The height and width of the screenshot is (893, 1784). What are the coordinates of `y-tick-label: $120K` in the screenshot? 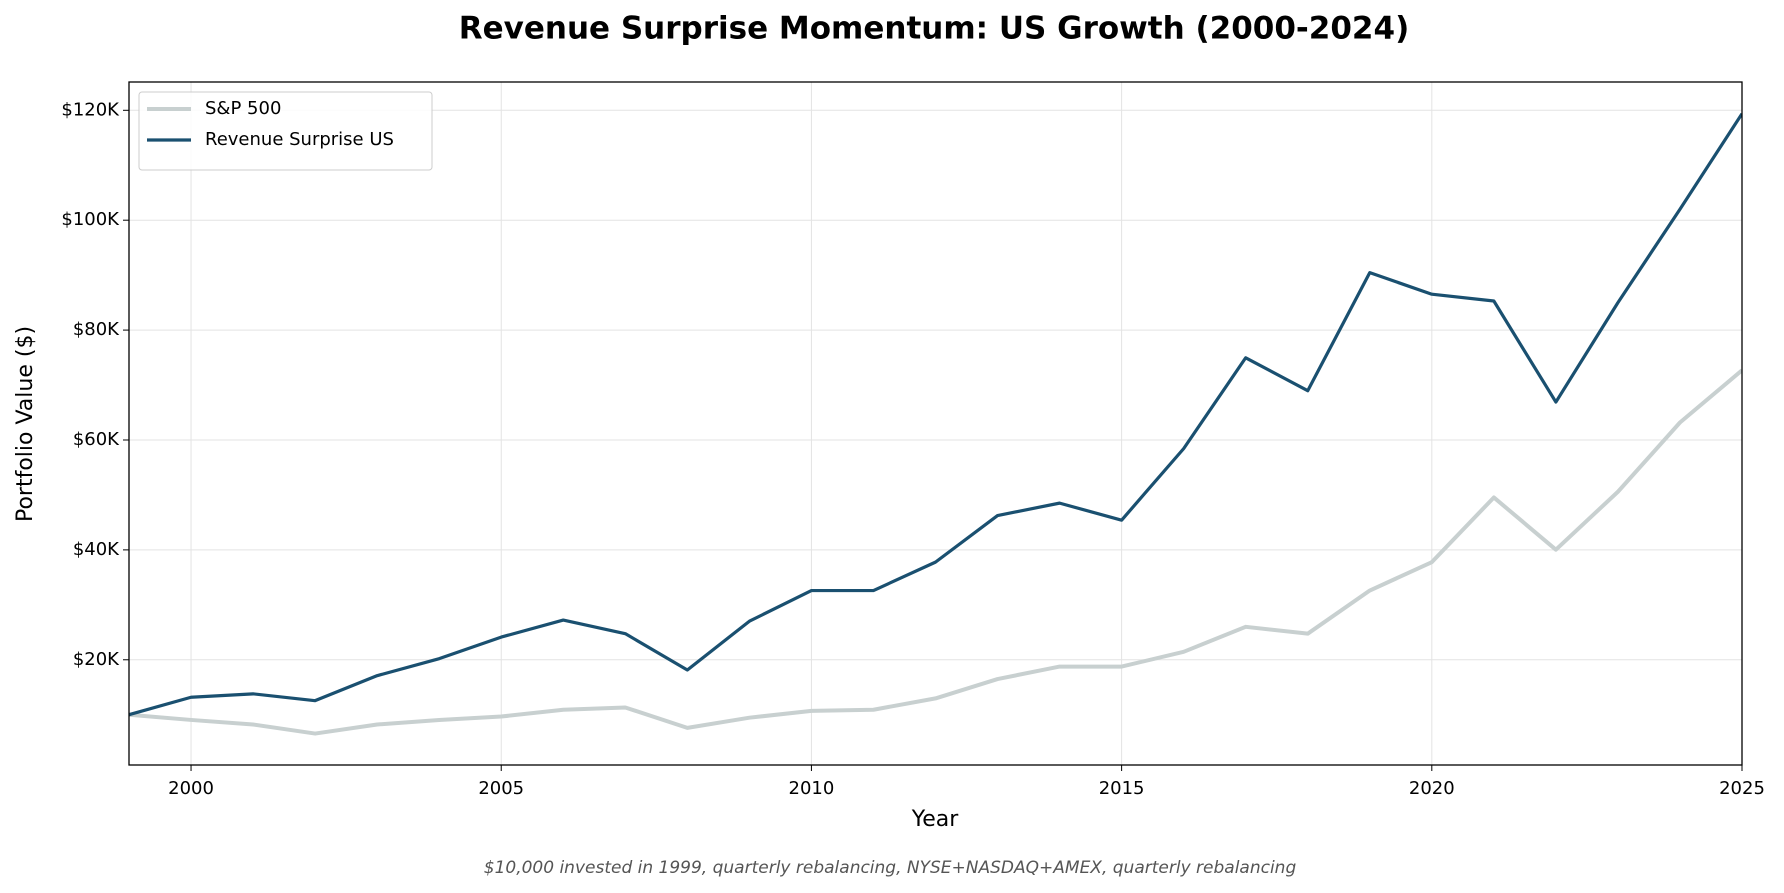 It's located at (90, 109).